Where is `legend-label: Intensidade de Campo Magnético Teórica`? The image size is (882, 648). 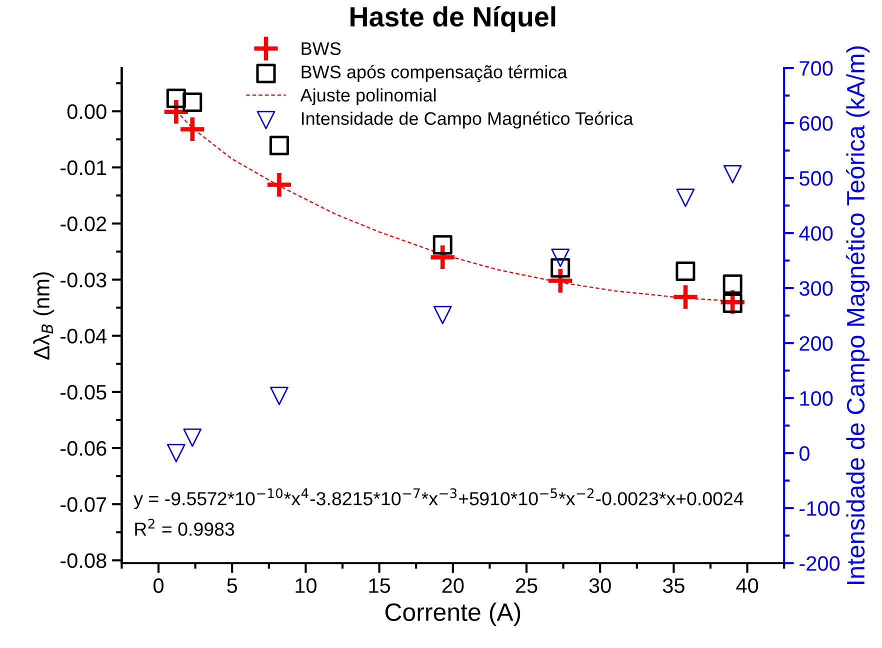
legend-label: Intensidade de Campo Magnético Teórica is located at coordinates (468, 120).